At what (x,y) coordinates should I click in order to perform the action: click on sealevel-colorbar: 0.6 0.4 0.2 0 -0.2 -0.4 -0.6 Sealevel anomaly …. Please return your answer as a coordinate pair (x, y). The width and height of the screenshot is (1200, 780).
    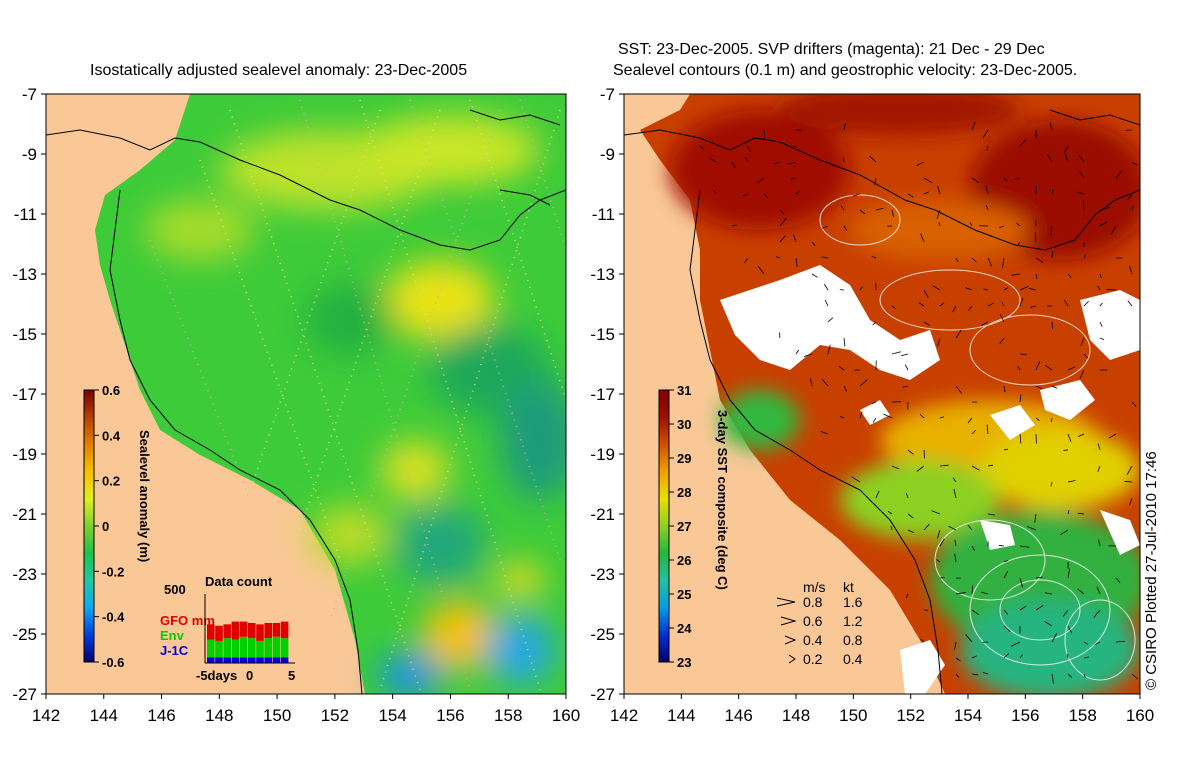
    Looking at the image, I should click on (117, 526).